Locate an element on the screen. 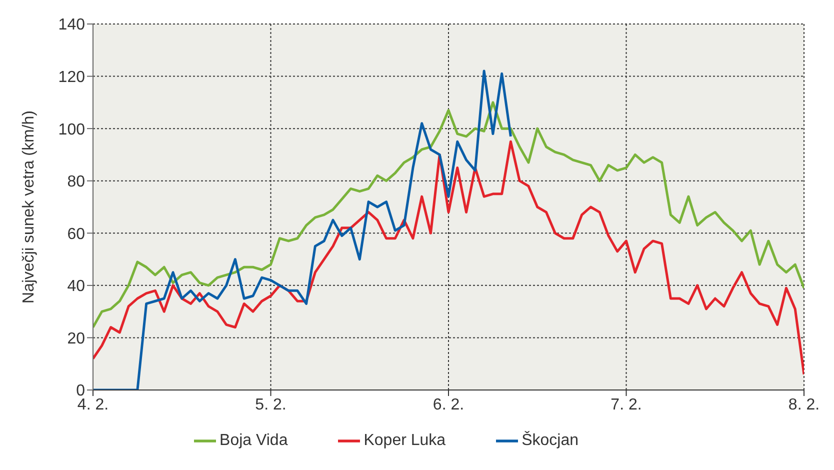 This screenshot has height=470, width=834. x-tick-label: 6. 2. is located at coordinates (448, 405).